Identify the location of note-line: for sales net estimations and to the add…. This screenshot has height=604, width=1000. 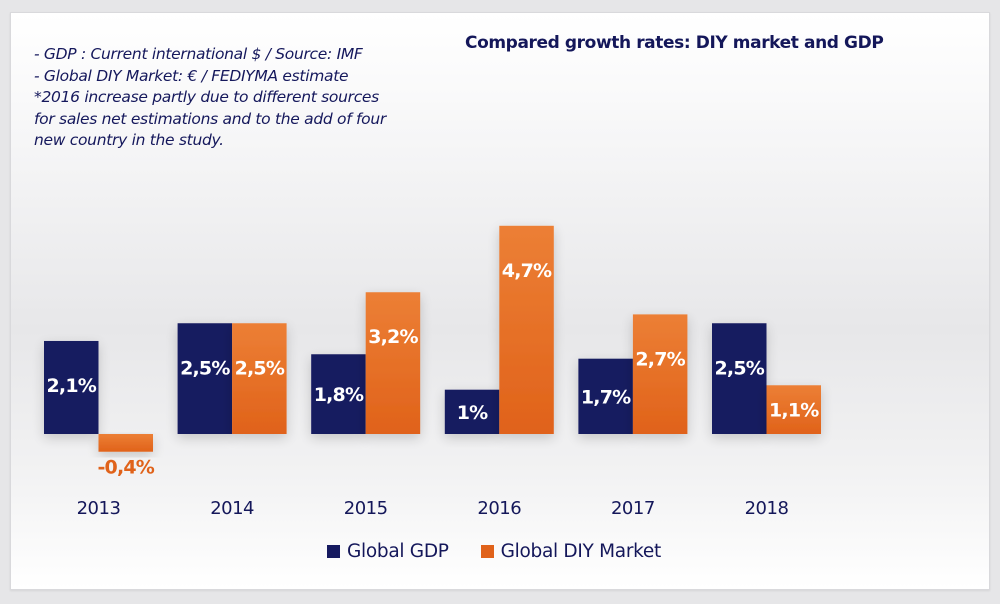
(210, 118).